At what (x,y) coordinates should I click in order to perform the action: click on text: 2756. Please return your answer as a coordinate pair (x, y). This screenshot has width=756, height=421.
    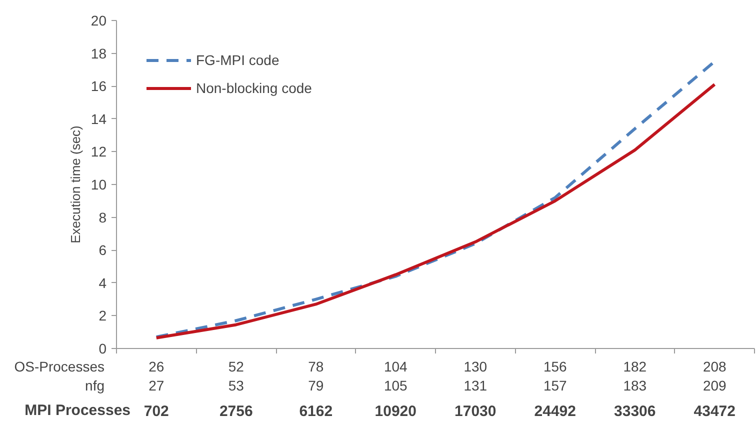
    Looking at the image, I should click on (236, 411).